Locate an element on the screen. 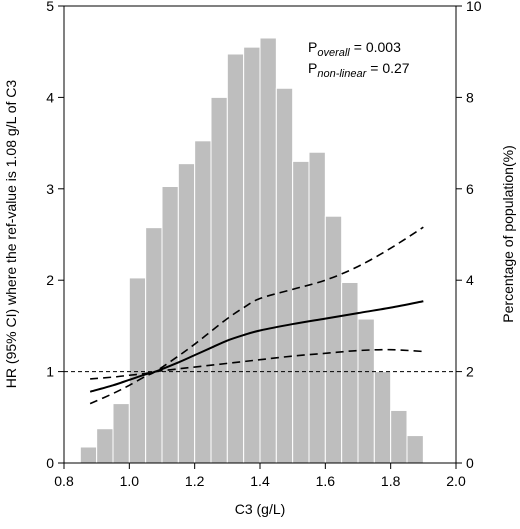  right-y-tick-label: 10 is located at coordinates (474, 7).